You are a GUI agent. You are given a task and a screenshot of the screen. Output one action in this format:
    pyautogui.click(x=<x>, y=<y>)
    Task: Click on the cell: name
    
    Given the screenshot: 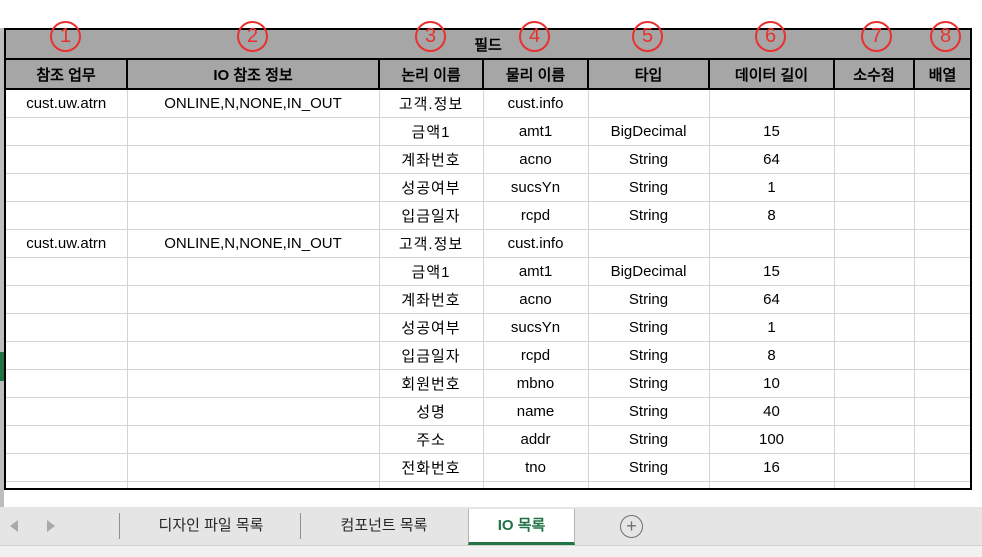 What is the action you would take?
    pyautogui.click(x=535, y=411)
    